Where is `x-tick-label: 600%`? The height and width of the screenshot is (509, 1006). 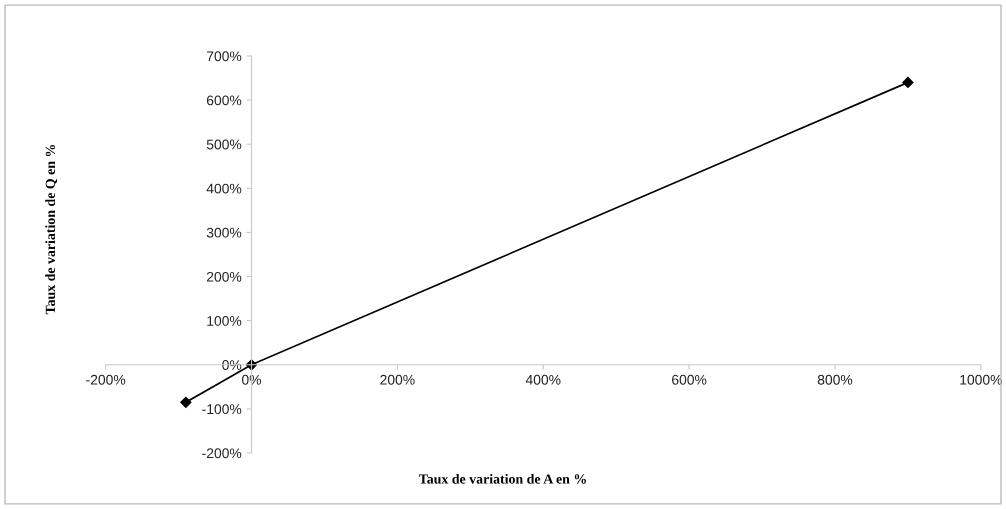 x-tick-label: 600% is located at coordinates (689, 379).